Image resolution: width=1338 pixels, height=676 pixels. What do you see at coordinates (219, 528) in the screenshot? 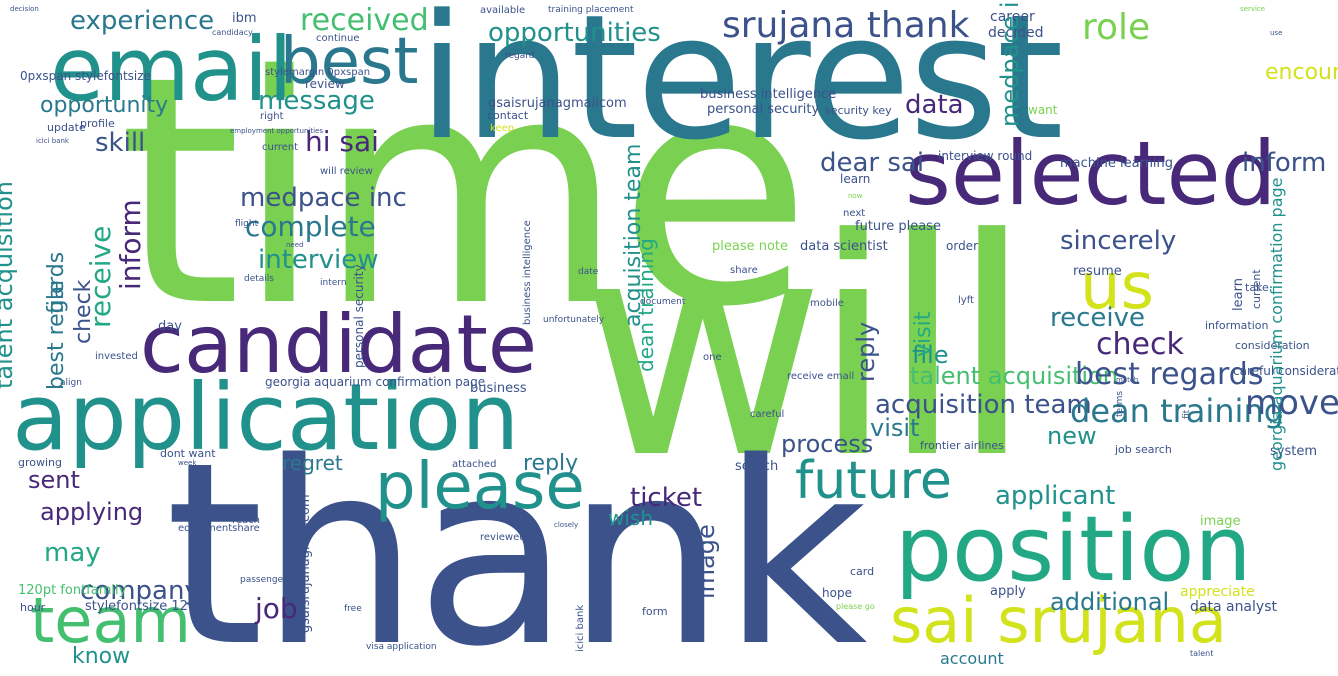
I see `word-talent: equipmentshare` at bounding box center [219, 528].